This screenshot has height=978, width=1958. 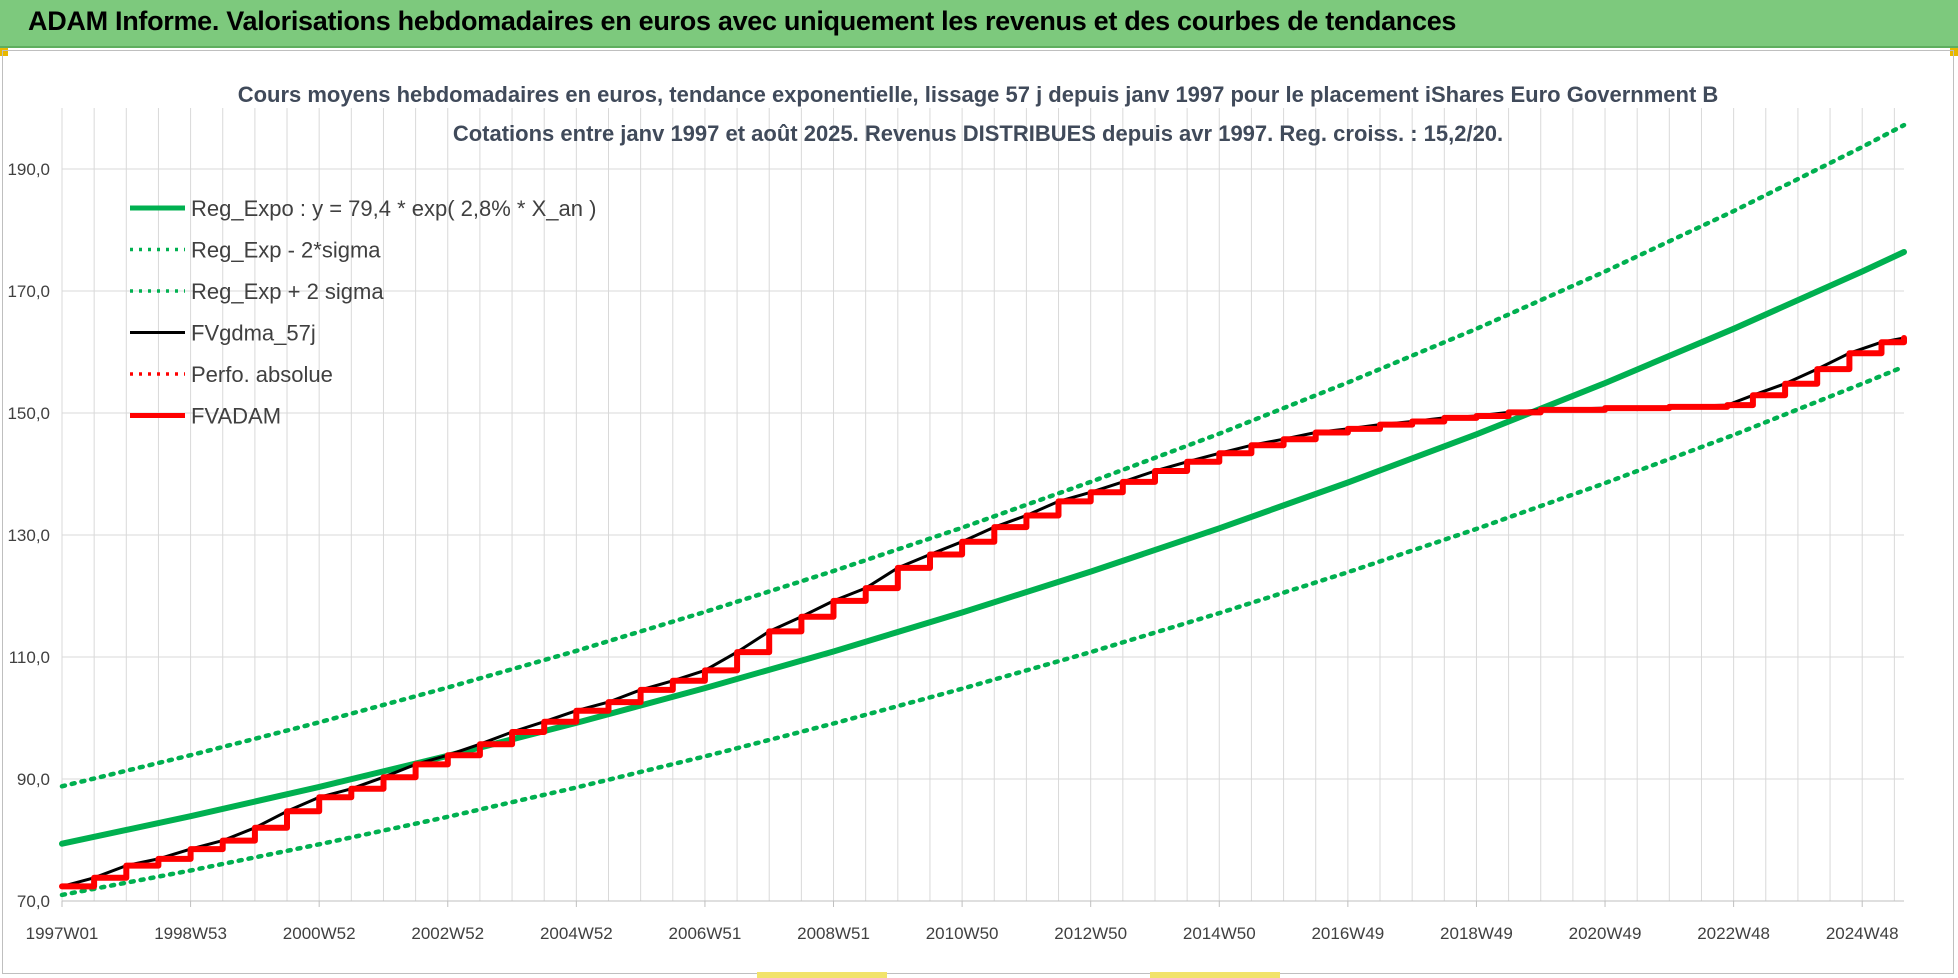 I want to click on x-tick-label: 2020W49, so click(x=1605, y=933).